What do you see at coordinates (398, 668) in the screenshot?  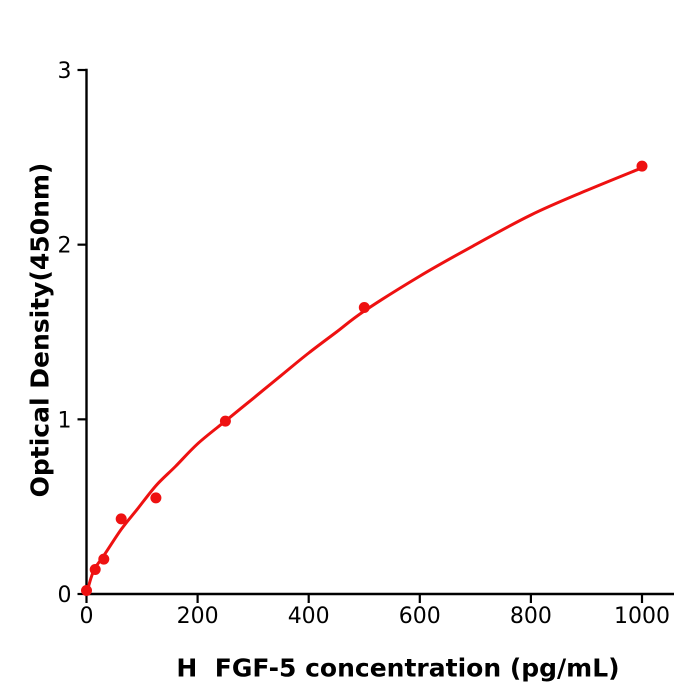 I see `x-axis-label: H FGF-5 concentration (pg/mL)` at bounding box center [398, 668].